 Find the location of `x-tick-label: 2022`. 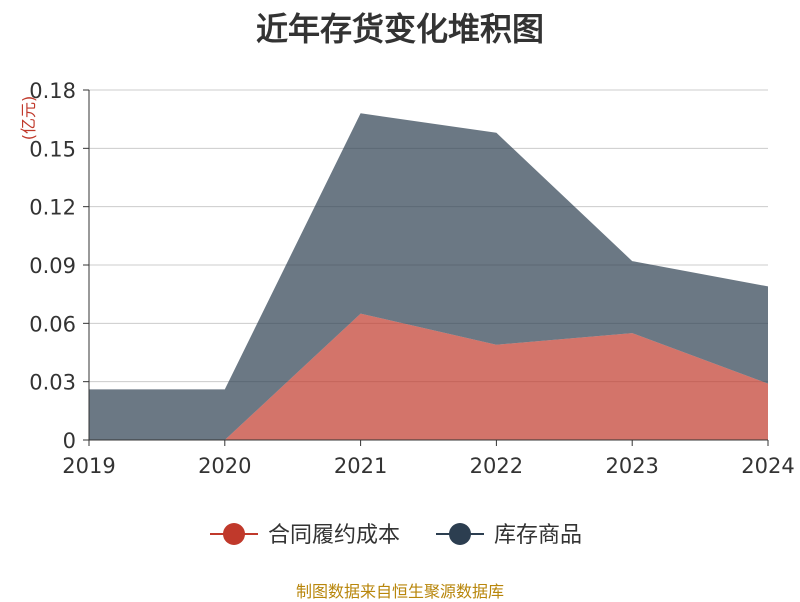

x-tick-label: 2022 is located at coordinates (496, 466).